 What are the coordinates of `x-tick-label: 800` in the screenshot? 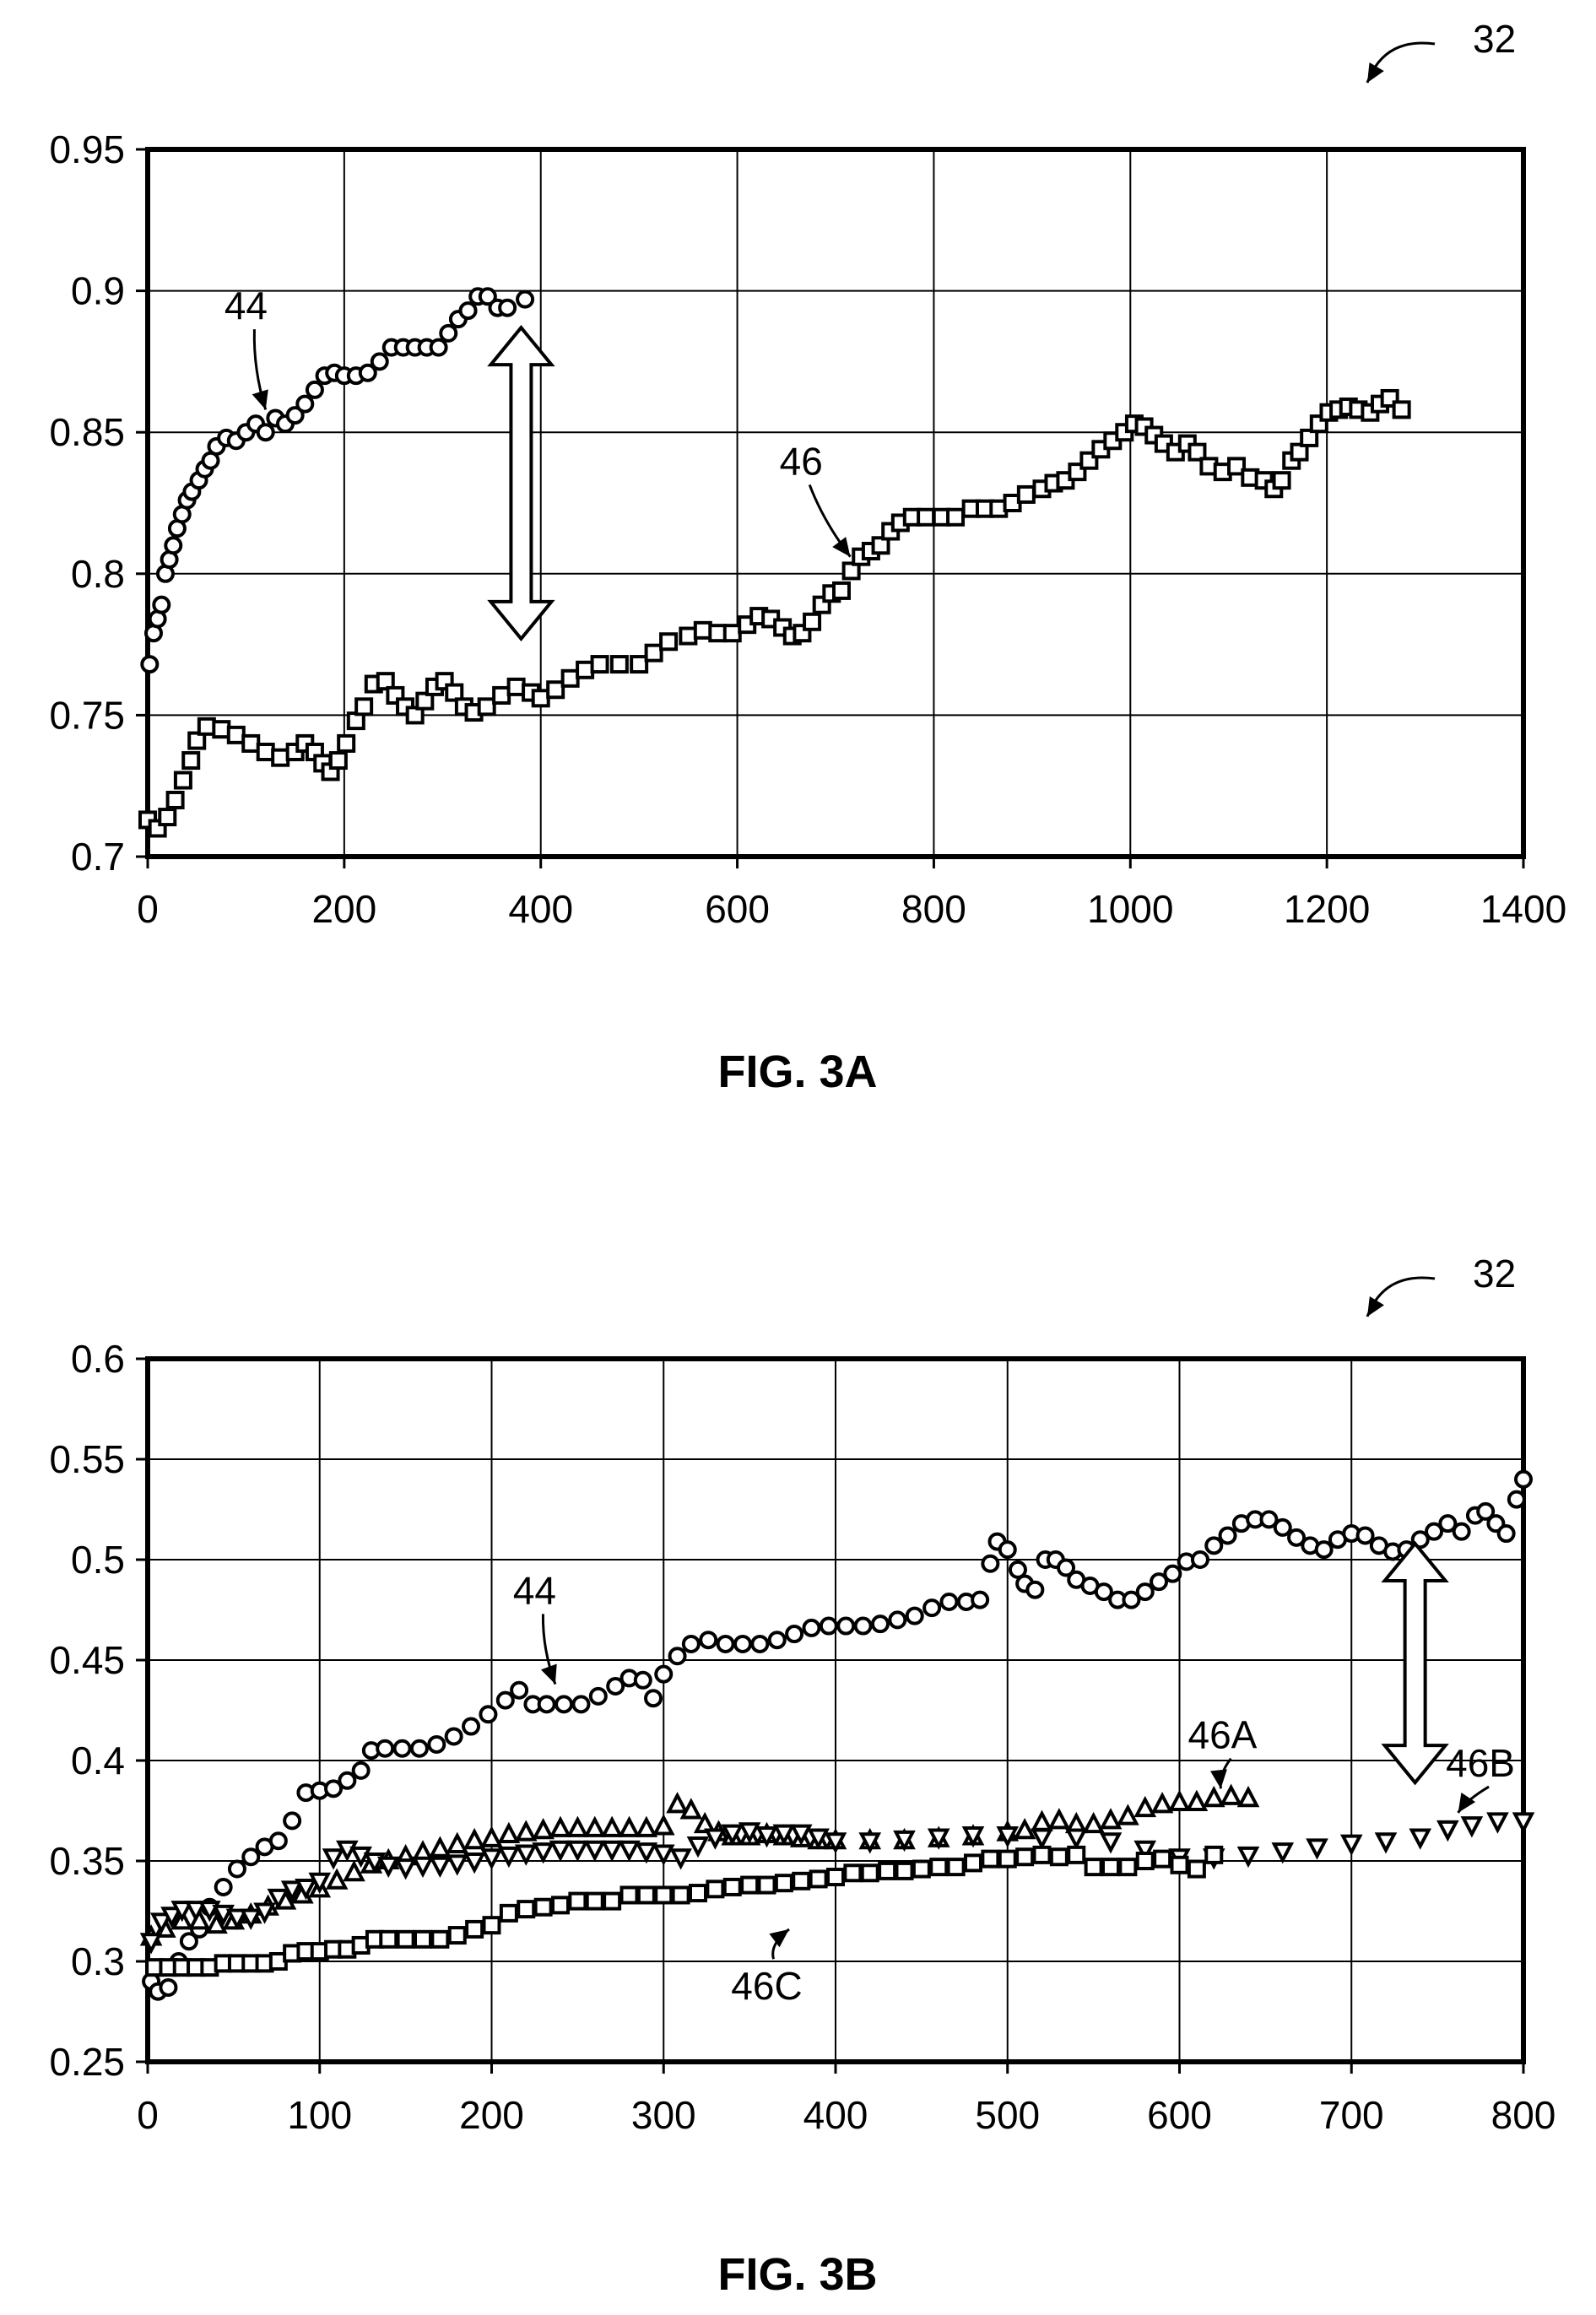 It's located at (933, 909).